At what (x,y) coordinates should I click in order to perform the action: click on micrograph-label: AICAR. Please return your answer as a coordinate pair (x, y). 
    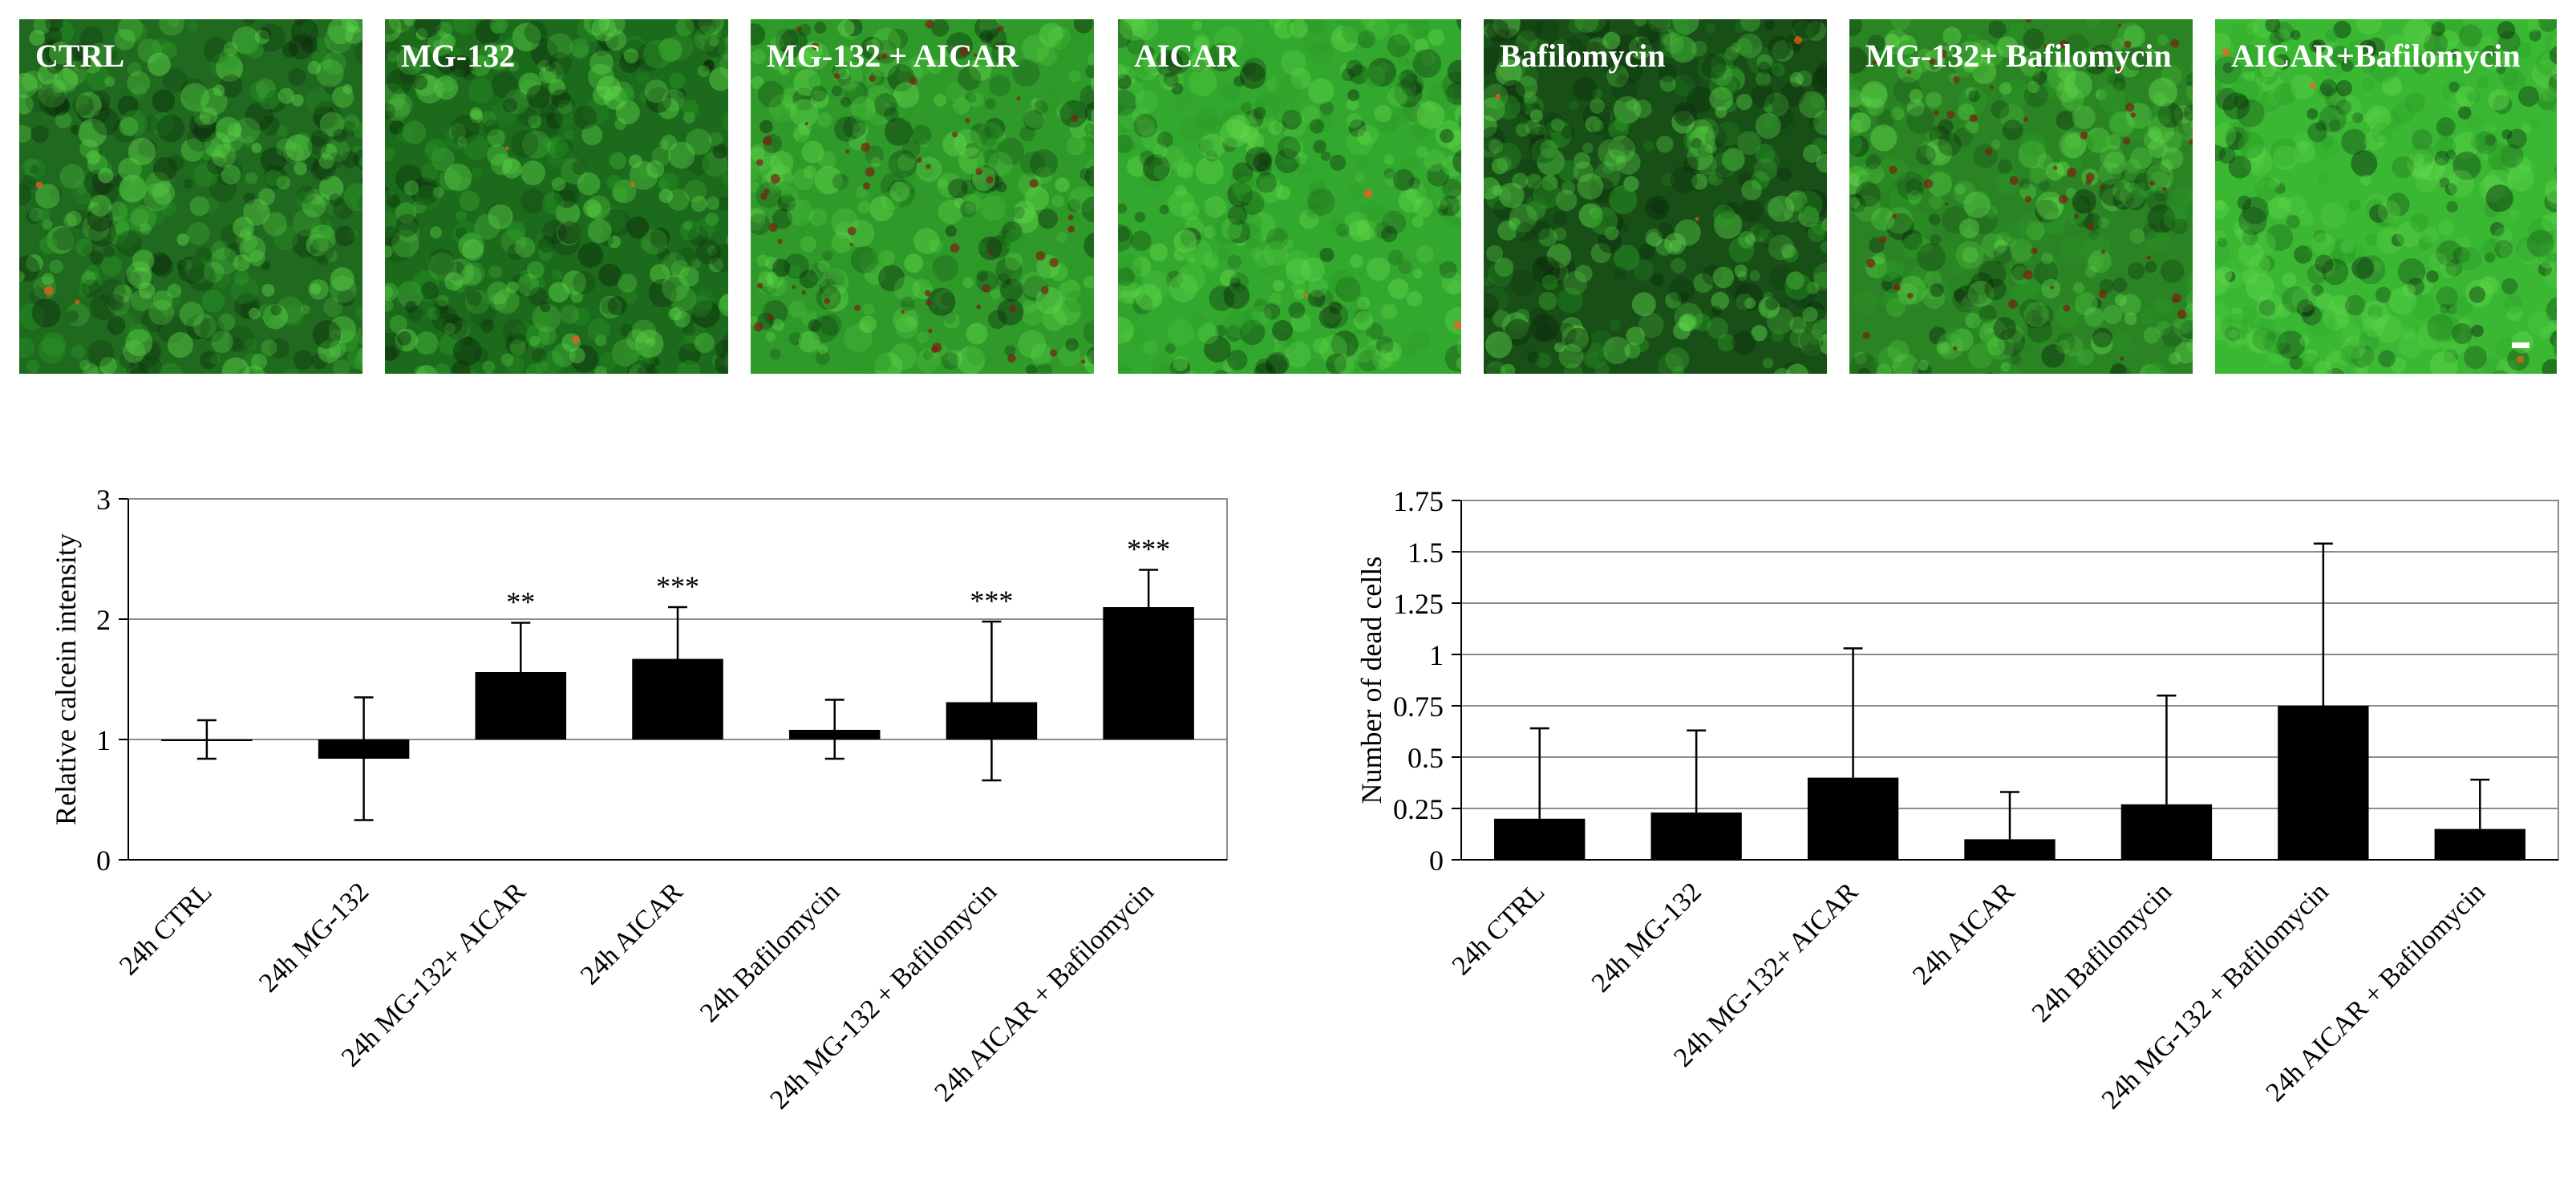
    Looking at the image, I should click on (1187, 56).